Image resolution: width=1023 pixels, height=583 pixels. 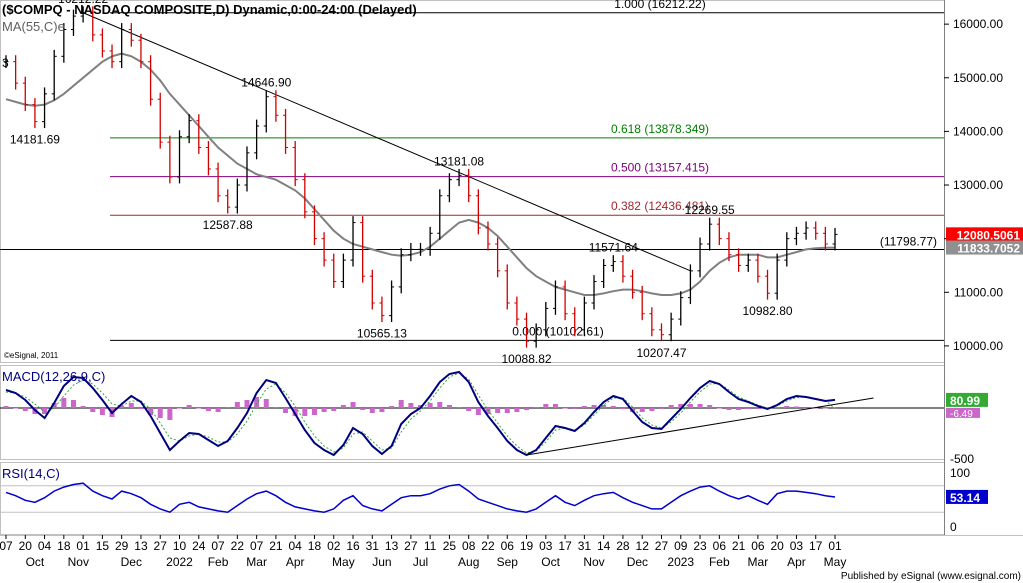 What do you see at coordinates (978, 78) in the screenshot?
I see `y-tick-label: 15000.00` at bounding box center [978, 78].